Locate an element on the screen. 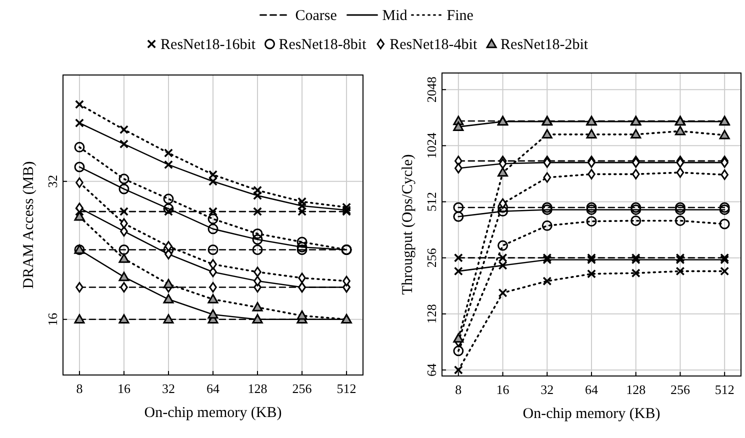  y-tick-label: 64 is located at coordinates (431, 369).